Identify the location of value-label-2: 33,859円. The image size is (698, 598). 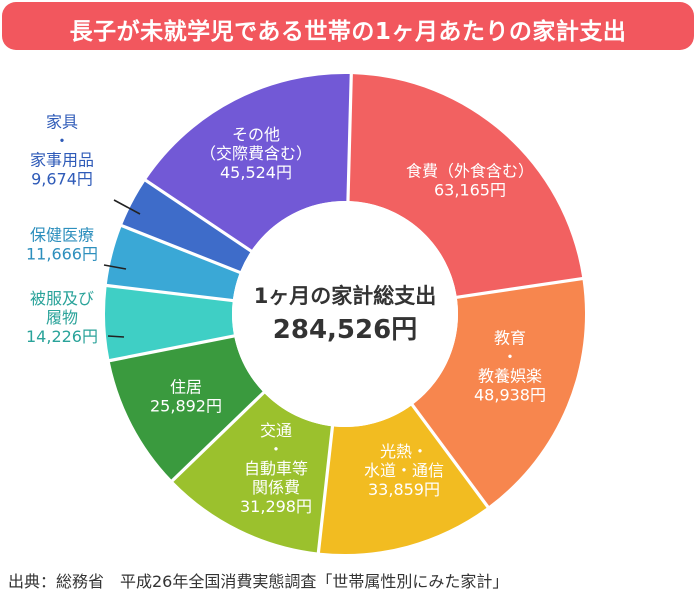
(404, 489).